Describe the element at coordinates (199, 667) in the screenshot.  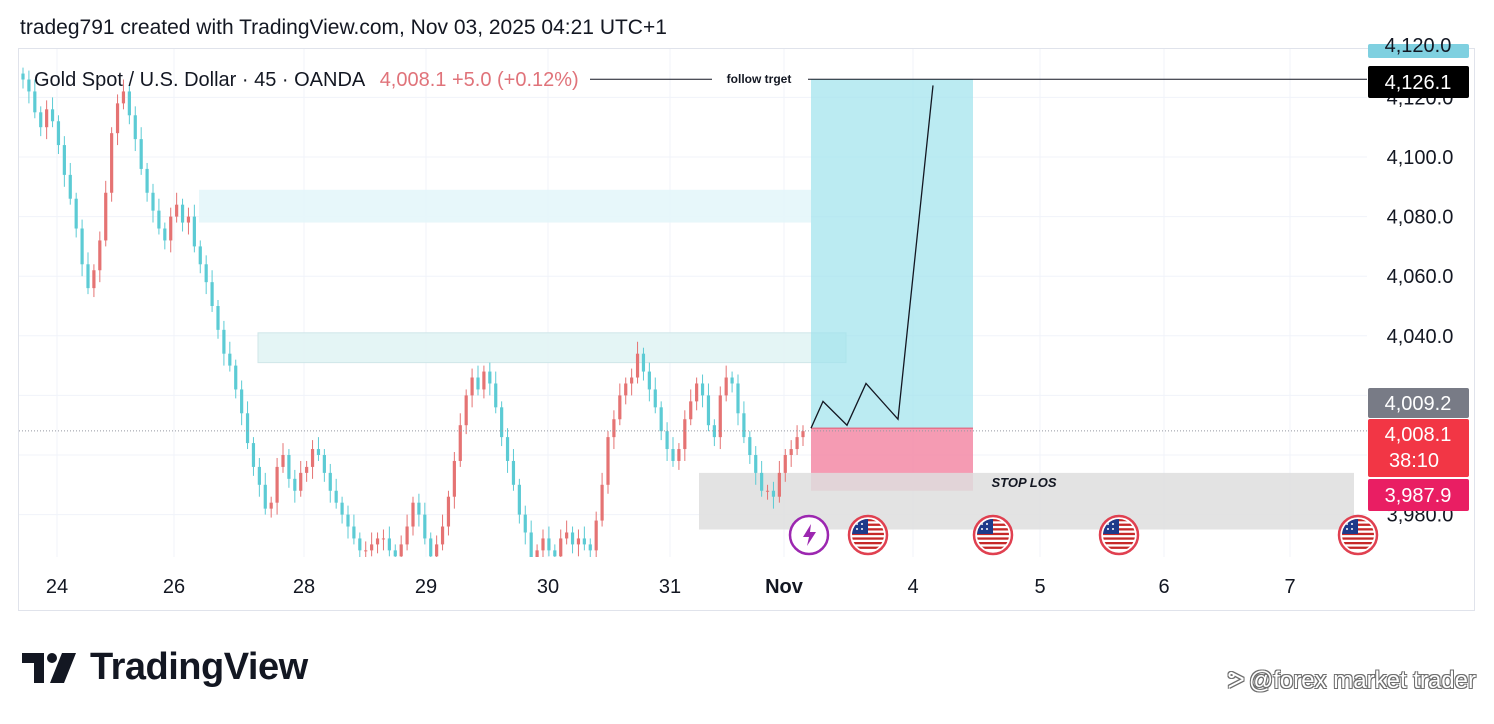
I see `tradingview-logo-text: TradingView` at that location.